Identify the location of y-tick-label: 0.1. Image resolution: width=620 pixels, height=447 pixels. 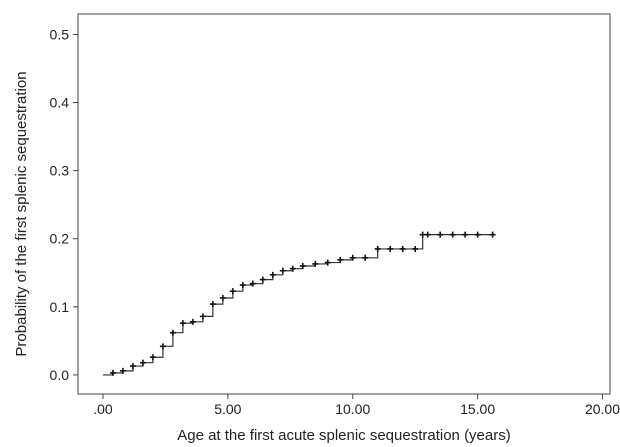
(60, 307).